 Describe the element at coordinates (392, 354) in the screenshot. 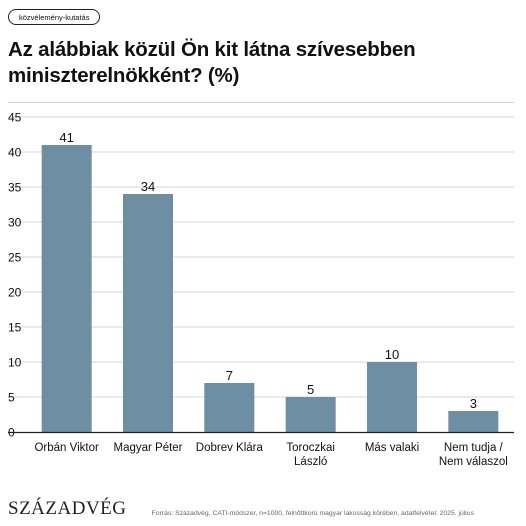

I see `data-label: 10` at that location.